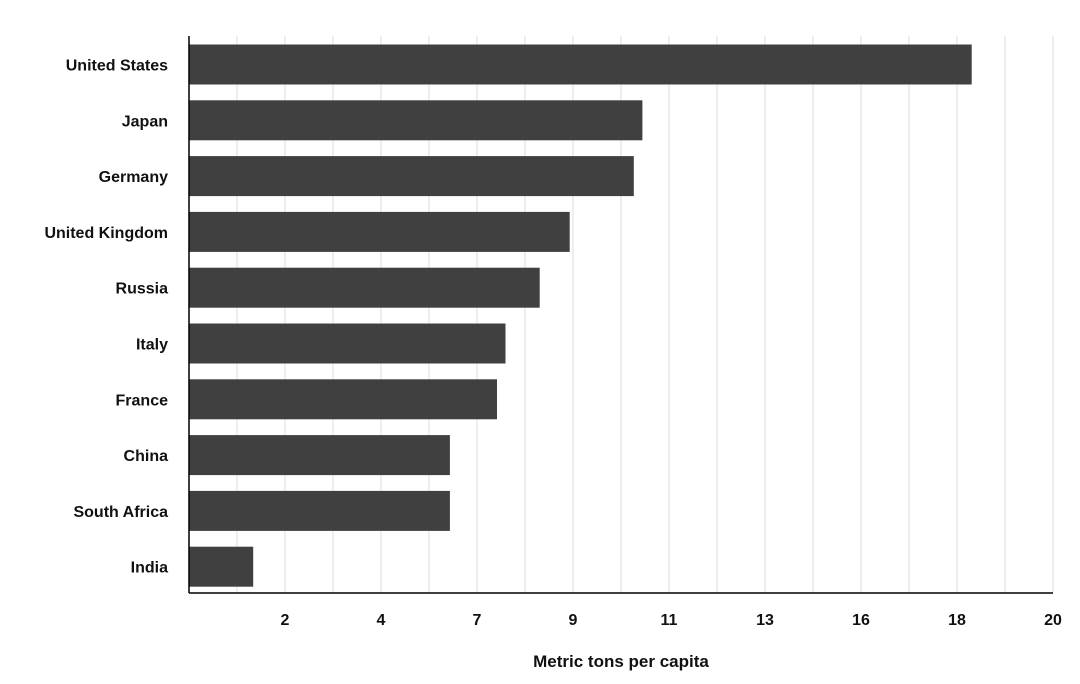 The height and width of the screenshot is (684, 1080). Describe the element at coordinates (152, 345) in the screenshot. I see `category-label: Italy` at that location.